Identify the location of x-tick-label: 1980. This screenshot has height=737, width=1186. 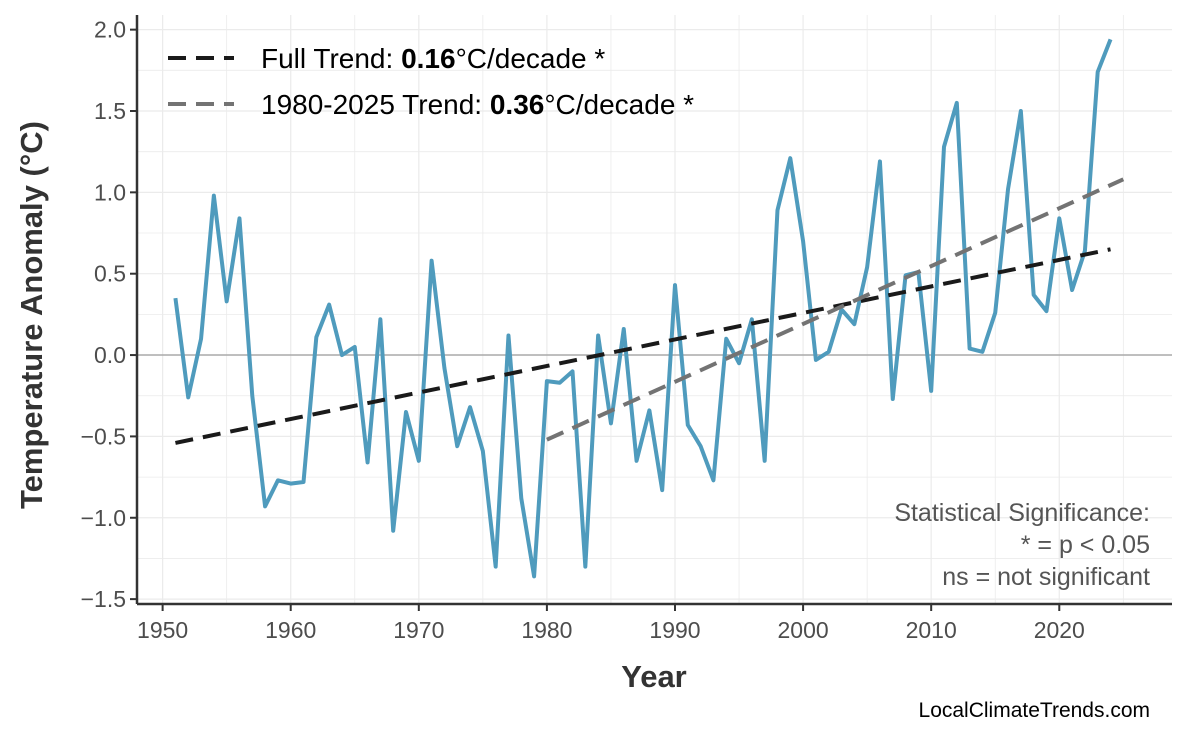
(546, 630).